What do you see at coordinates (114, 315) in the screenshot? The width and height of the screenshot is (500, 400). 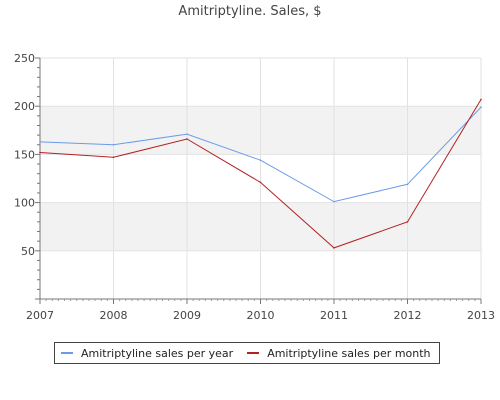 I see `x-tick-label: 2008` at bounding box center [114, 315].